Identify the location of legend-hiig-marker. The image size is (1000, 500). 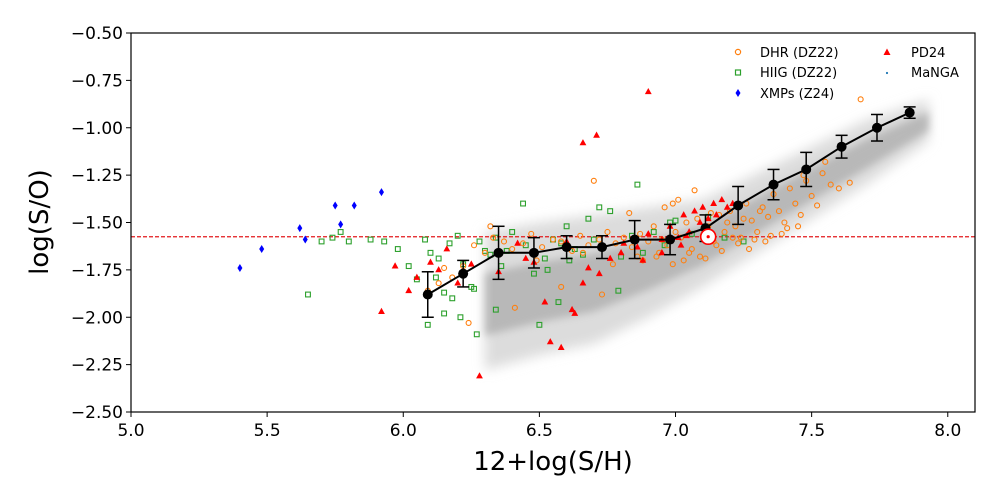
(738, 72).